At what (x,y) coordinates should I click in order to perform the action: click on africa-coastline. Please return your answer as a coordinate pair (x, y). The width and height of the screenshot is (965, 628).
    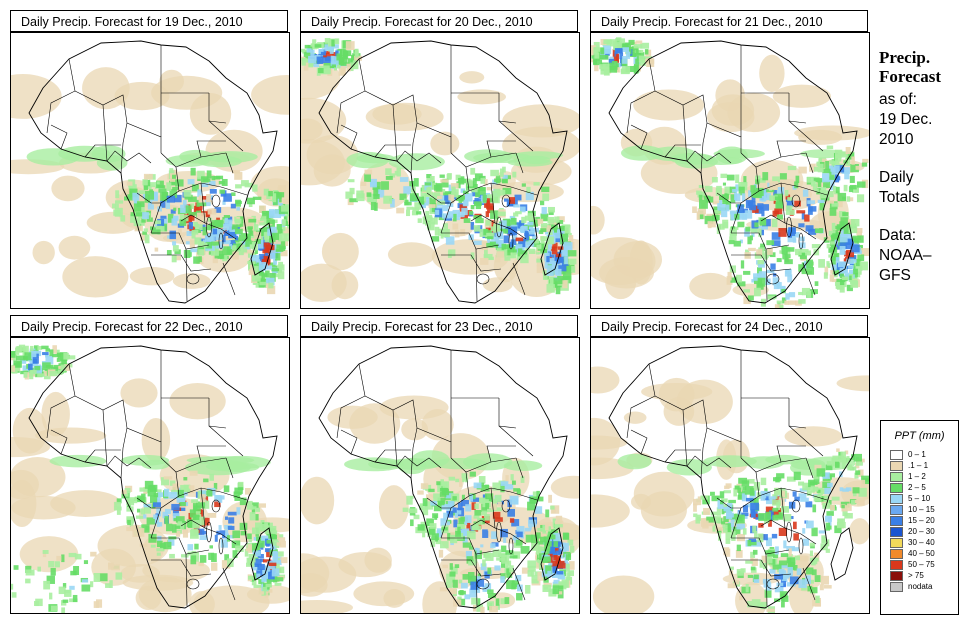
    Looking at the image, I should click on (733, 477).